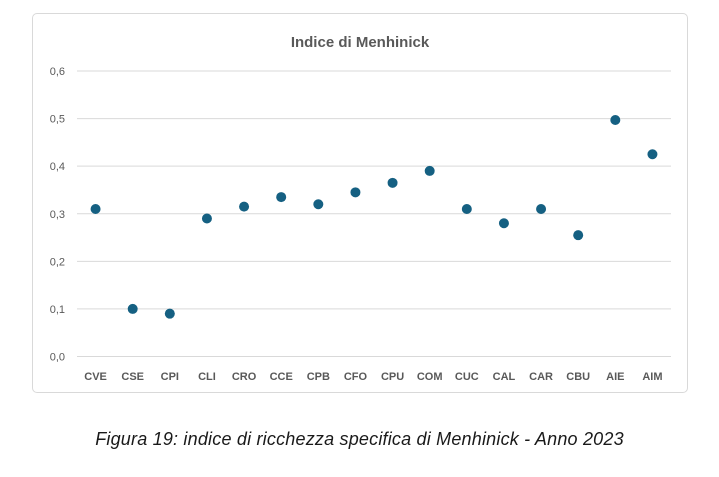 This screenshot has height=477, width=719. I want to click on data-point-CPI, so click(169, 313).